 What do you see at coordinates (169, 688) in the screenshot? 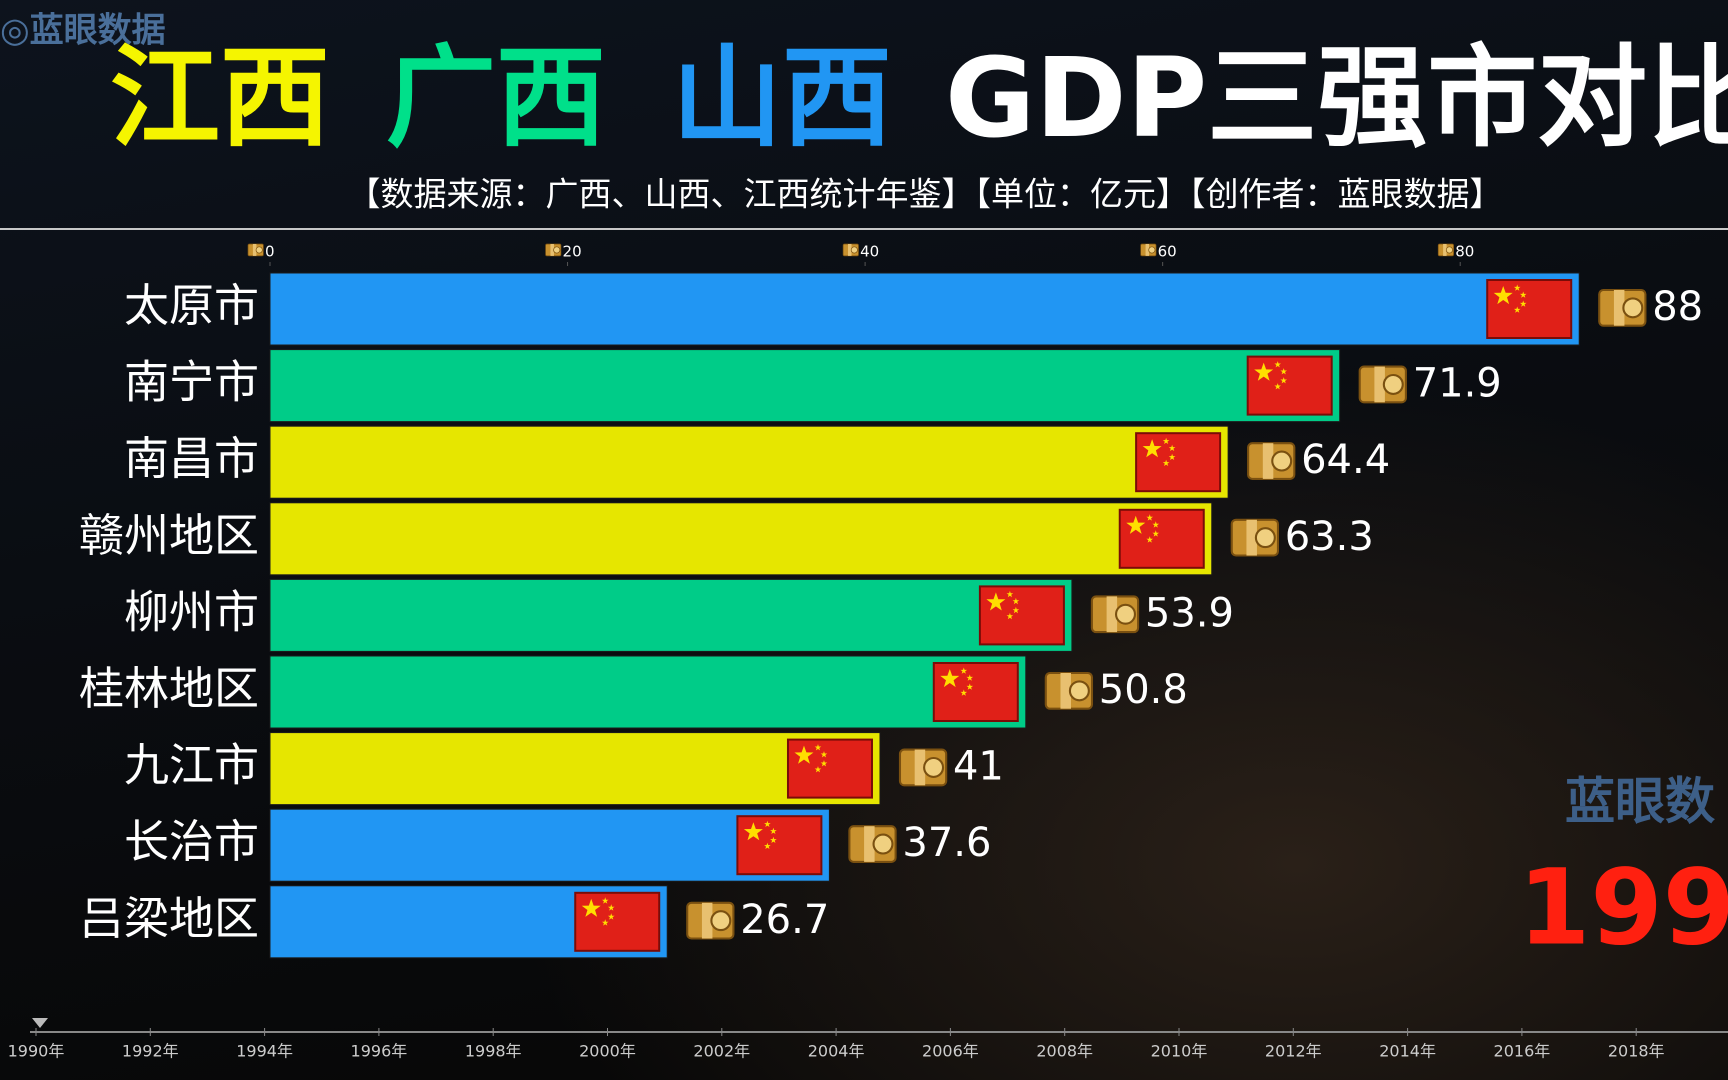
I see `y-tick-label: 桂林地区` at bounding box center [169, 688].